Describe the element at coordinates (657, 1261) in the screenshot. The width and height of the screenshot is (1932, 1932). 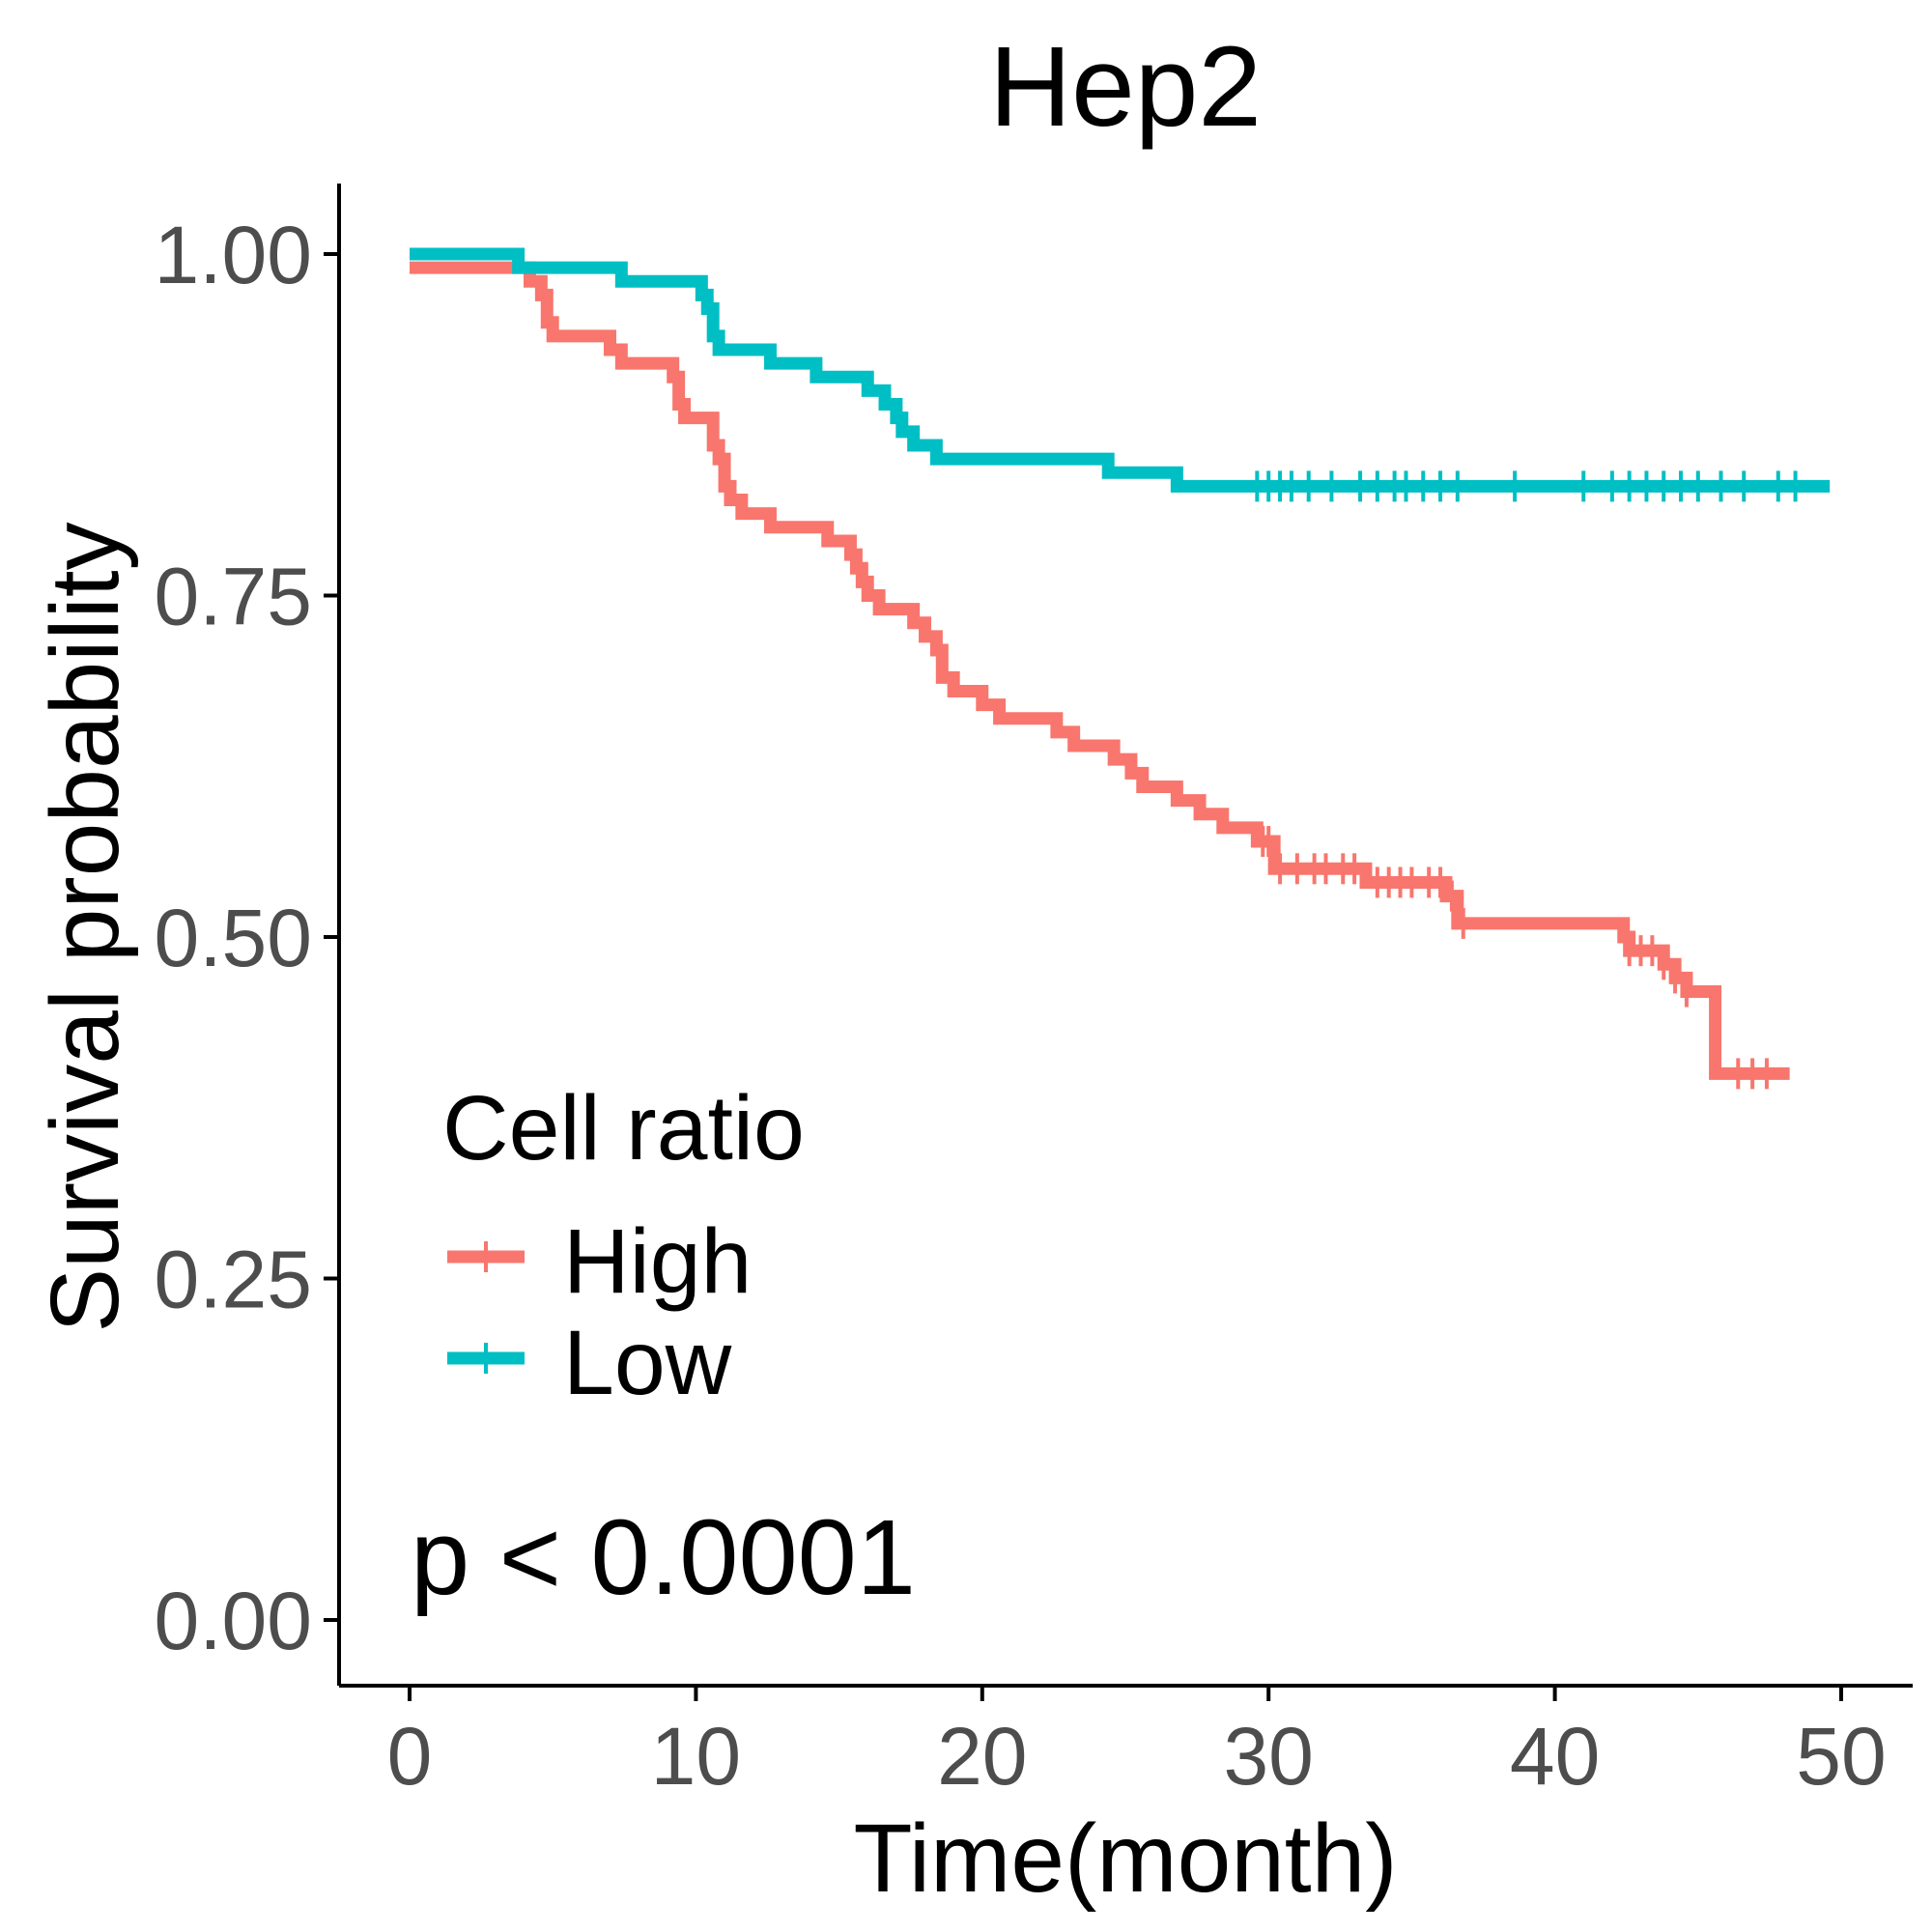
I see `legend-label-high: High` at that location.